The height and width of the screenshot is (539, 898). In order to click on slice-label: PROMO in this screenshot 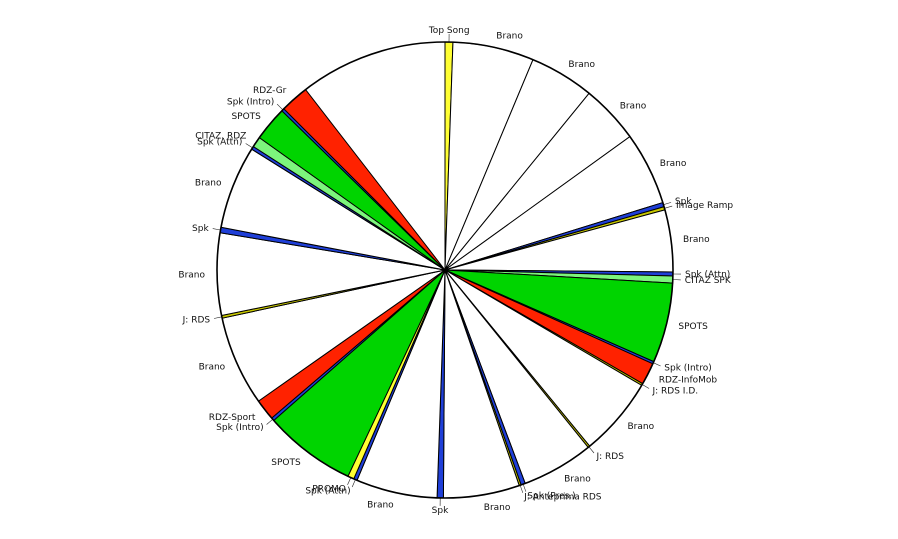, I will do `click(329, 490)`.